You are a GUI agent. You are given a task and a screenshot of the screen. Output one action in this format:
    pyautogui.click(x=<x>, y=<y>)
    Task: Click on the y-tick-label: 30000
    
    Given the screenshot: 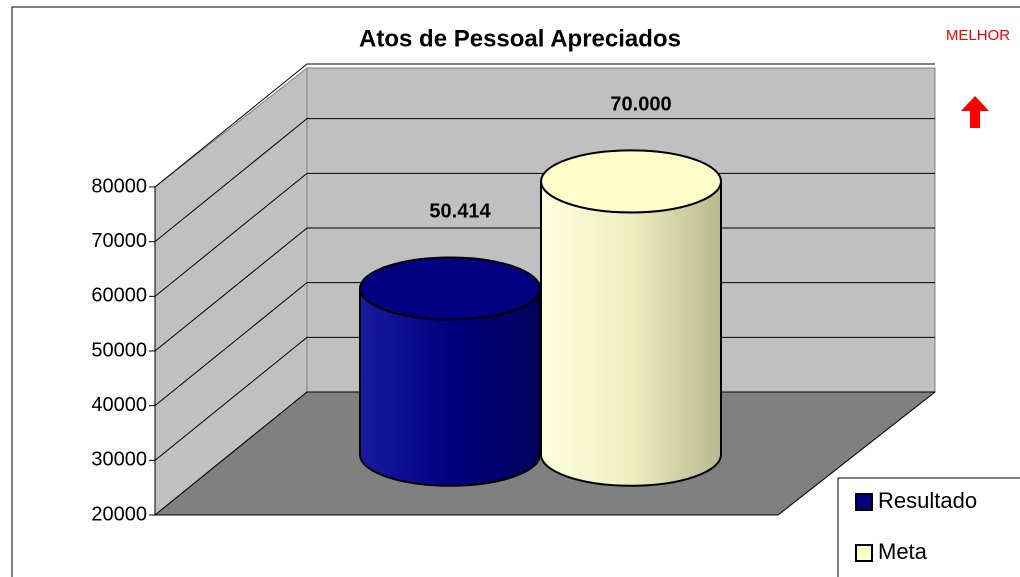 What is the action you would take?
    pyautogui.click(x=119, y=460)
    